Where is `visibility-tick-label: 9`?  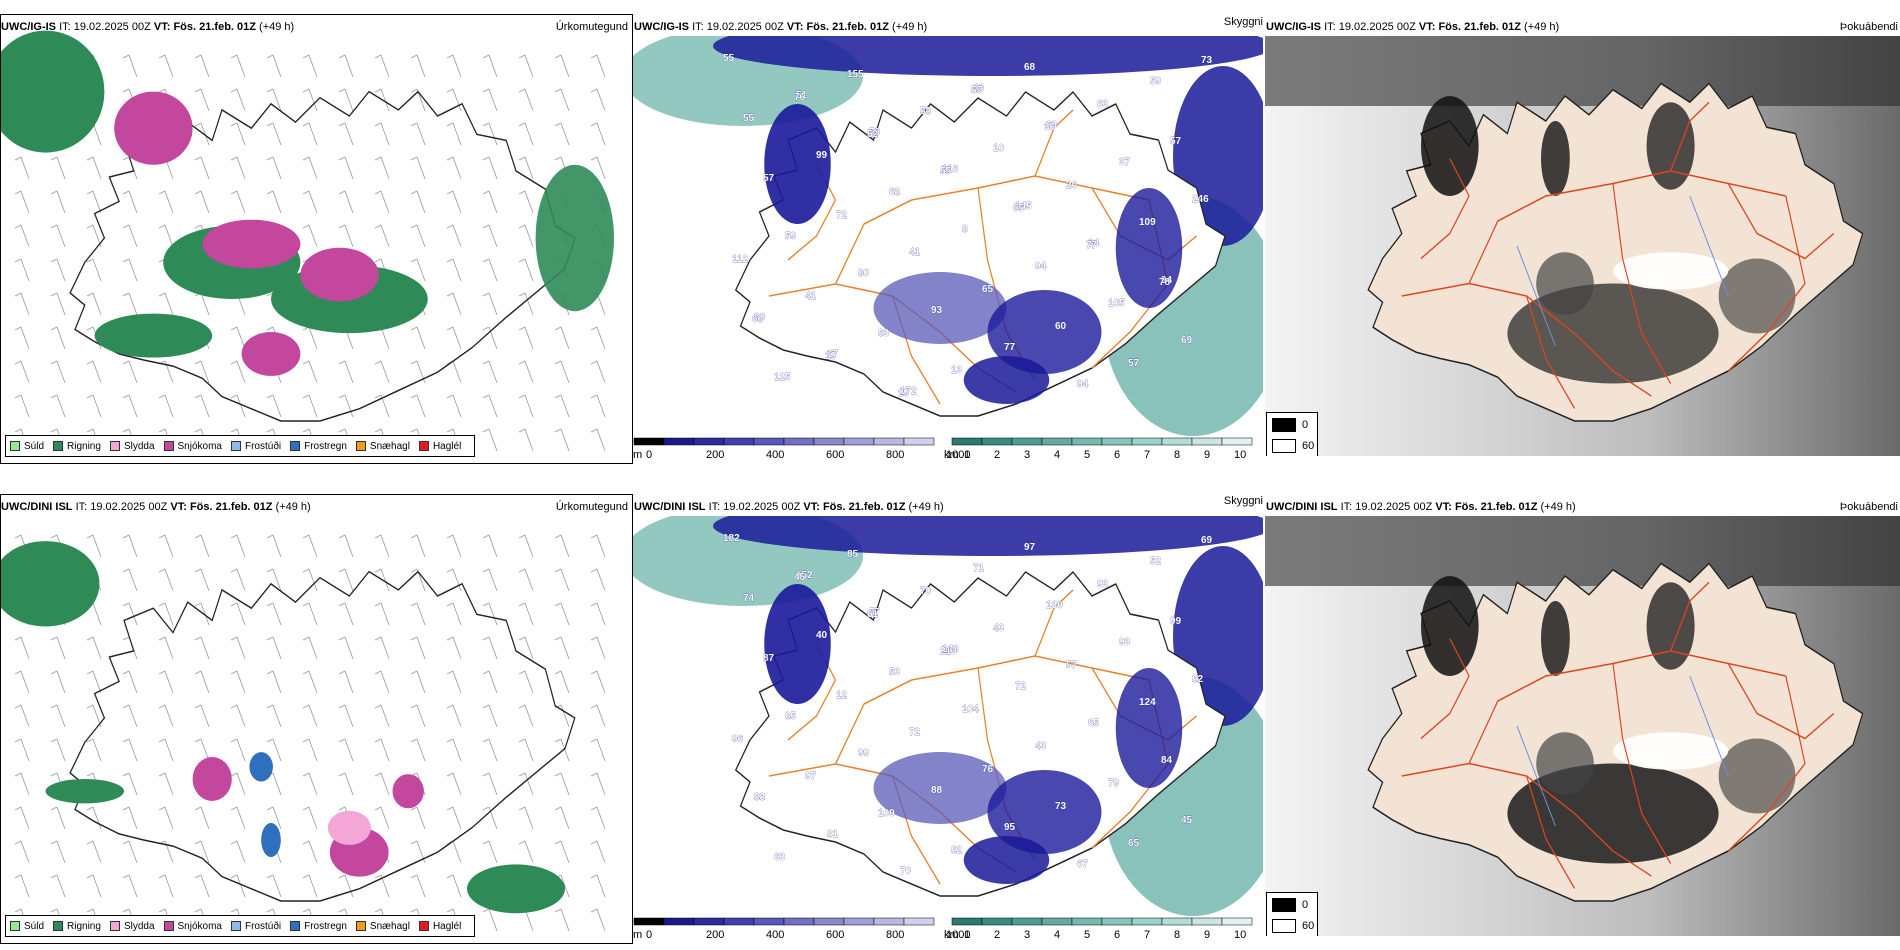 visibility-tick-label: 9 is located at coordinates (1207, 935).